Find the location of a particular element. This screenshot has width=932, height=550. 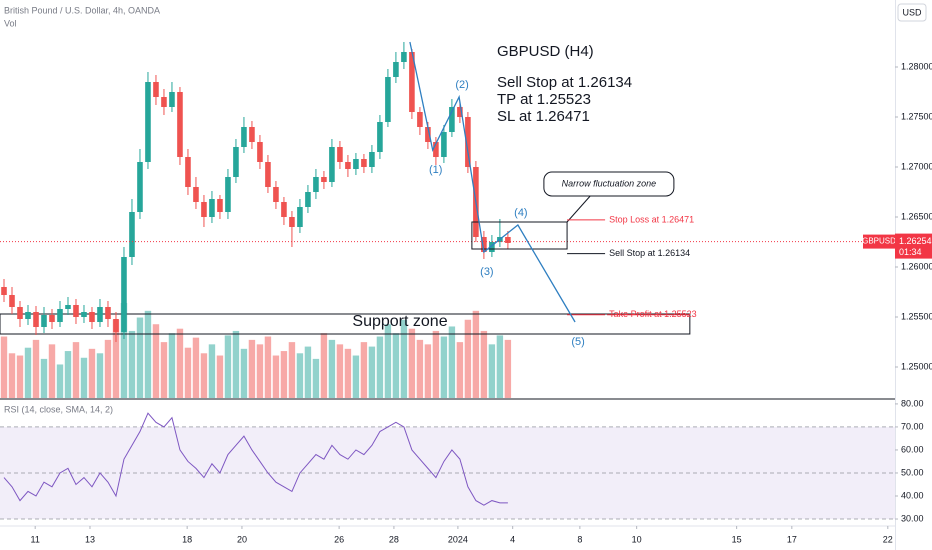

y-tick-label: 1.27500 is located at coordinates (916, 116).